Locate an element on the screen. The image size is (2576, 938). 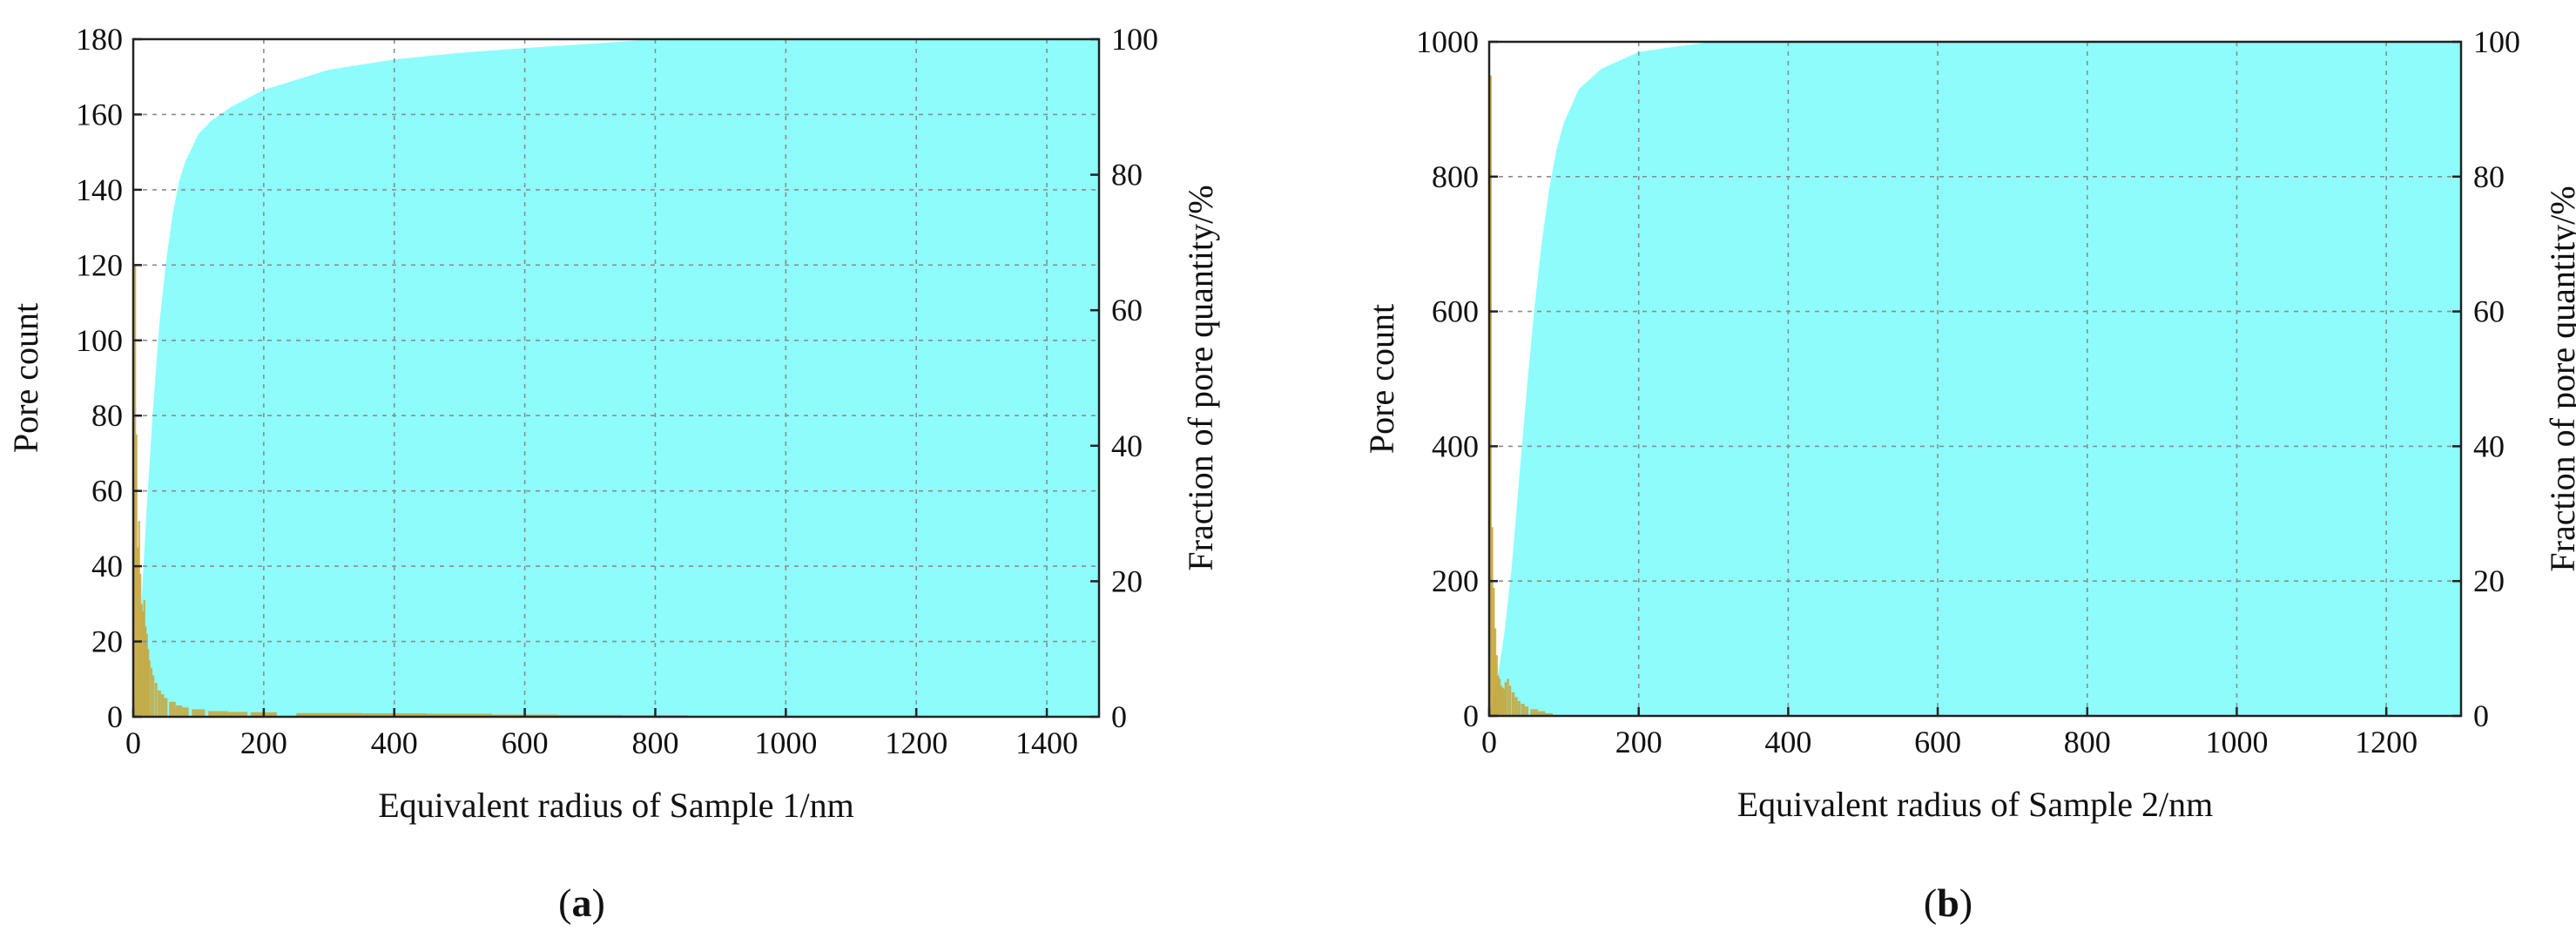
y-left-tick-label: 160 is located at coordinates (99, 114).